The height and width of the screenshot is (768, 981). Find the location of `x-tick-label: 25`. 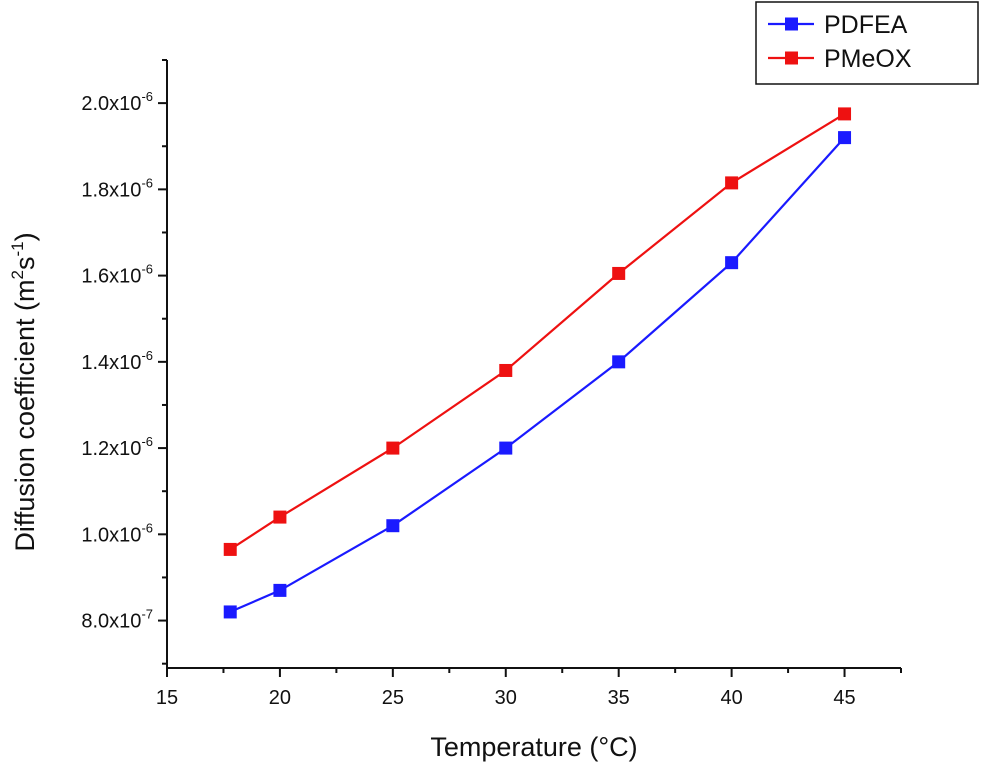

x-tick-label: 25 is located at coordinates (393, 698).